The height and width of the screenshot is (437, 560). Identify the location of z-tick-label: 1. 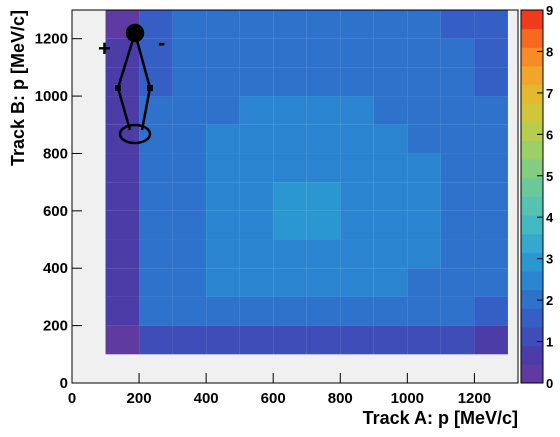
(549, 342).